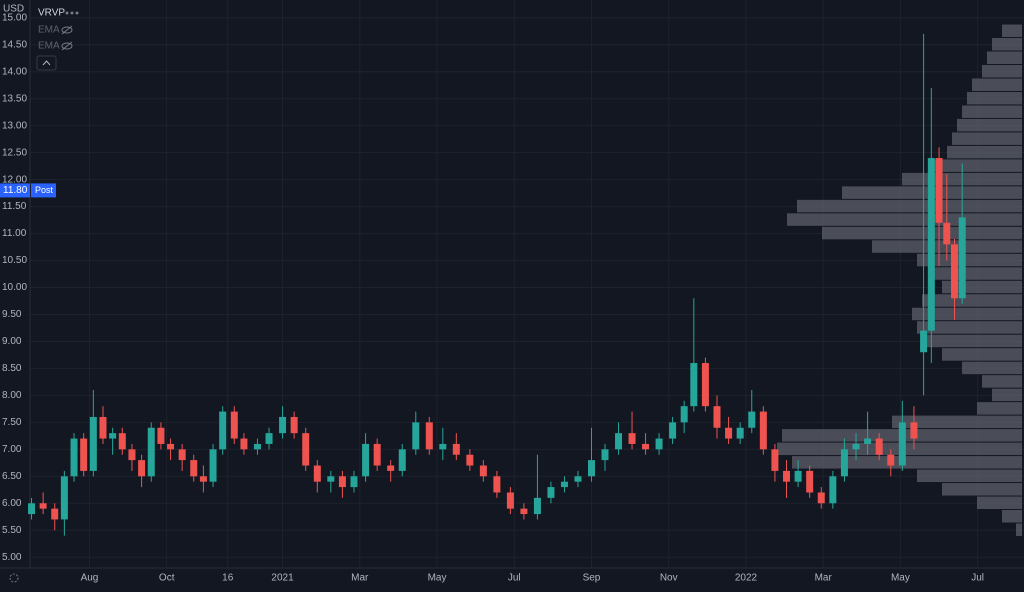 The height and width of the screenshot is (592, 1024). I want to click on x-tick-label: 2021, so click(282, 578).